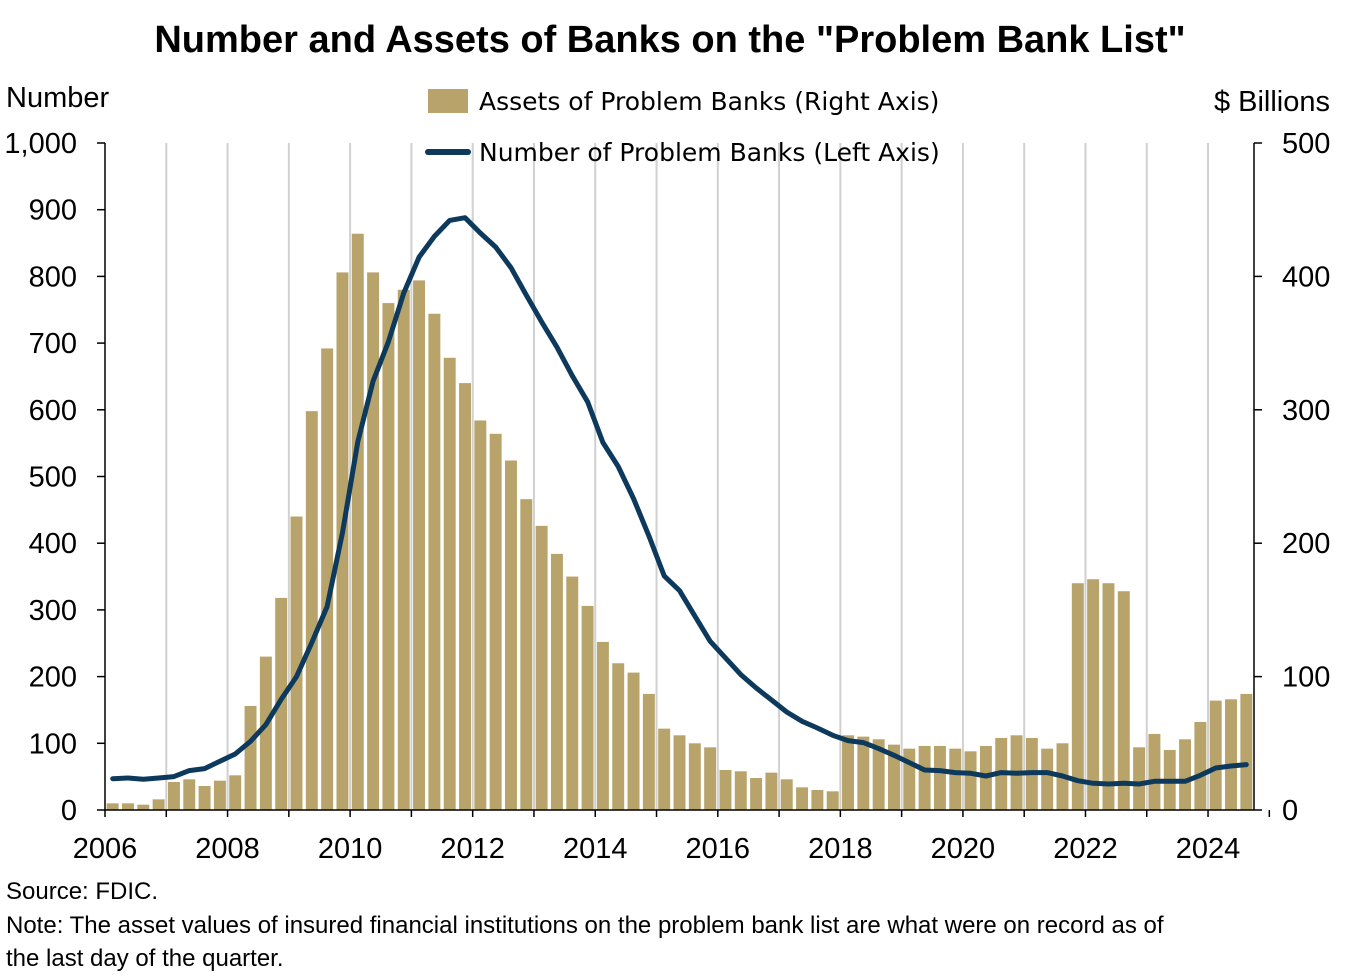 The height and width of the screenshot is (979, 1357). Describe the element at coordinates (709, 101) in the screenshot. I see `legend-label-assets: Assets of Problem Banks (Right Axis)` at that location.